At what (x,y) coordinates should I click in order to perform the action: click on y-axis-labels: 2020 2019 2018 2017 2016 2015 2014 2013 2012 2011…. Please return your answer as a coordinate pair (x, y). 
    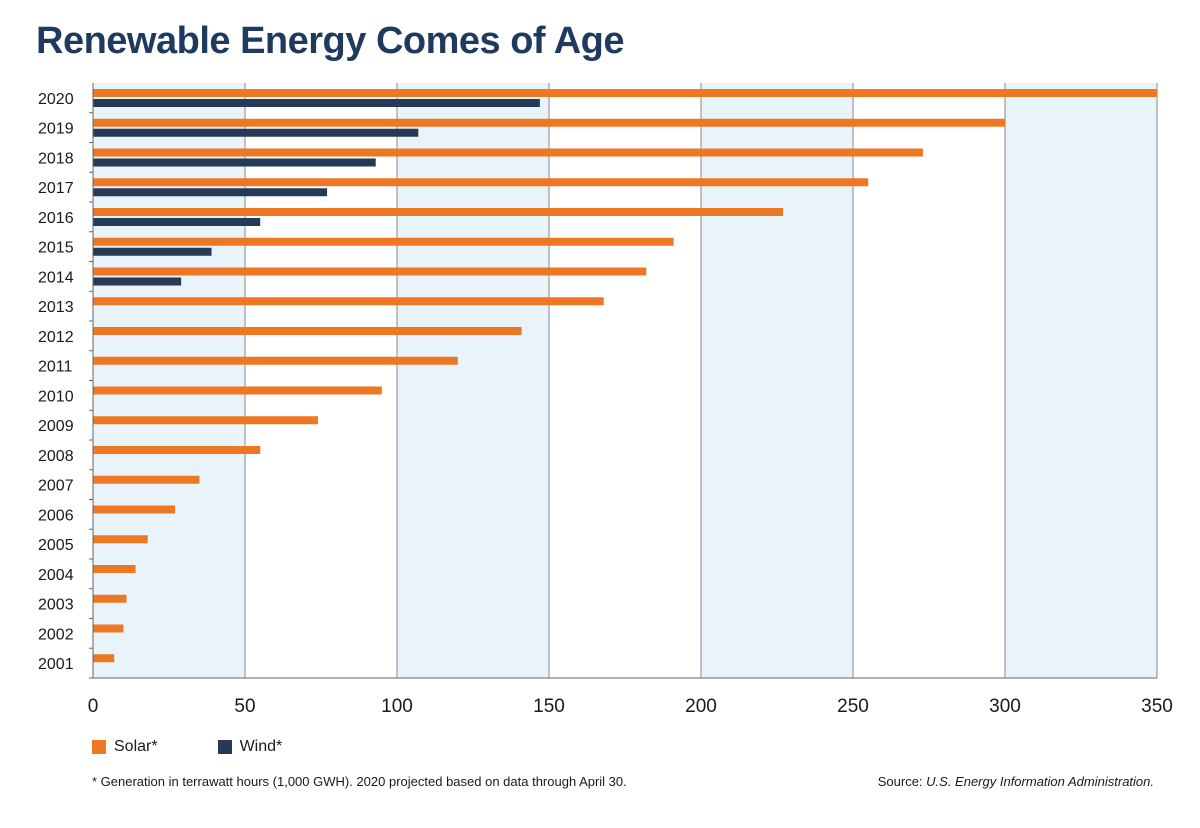
    Looking at the image, I should click on (56, 382).